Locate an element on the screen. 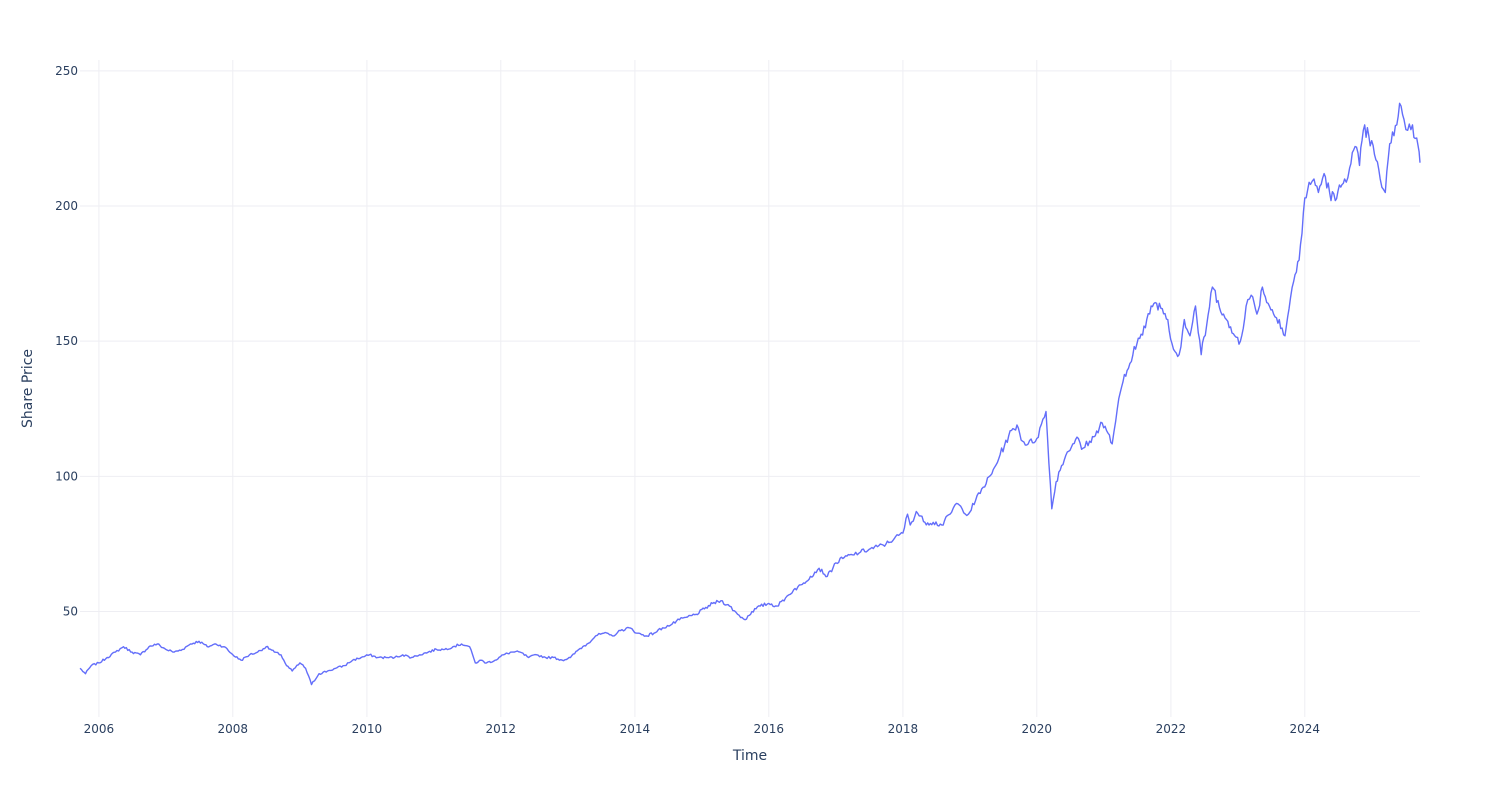 The height and width of the screenshot is (800, 1500). x-axis-title: Time is located at coordinates (749, 756).